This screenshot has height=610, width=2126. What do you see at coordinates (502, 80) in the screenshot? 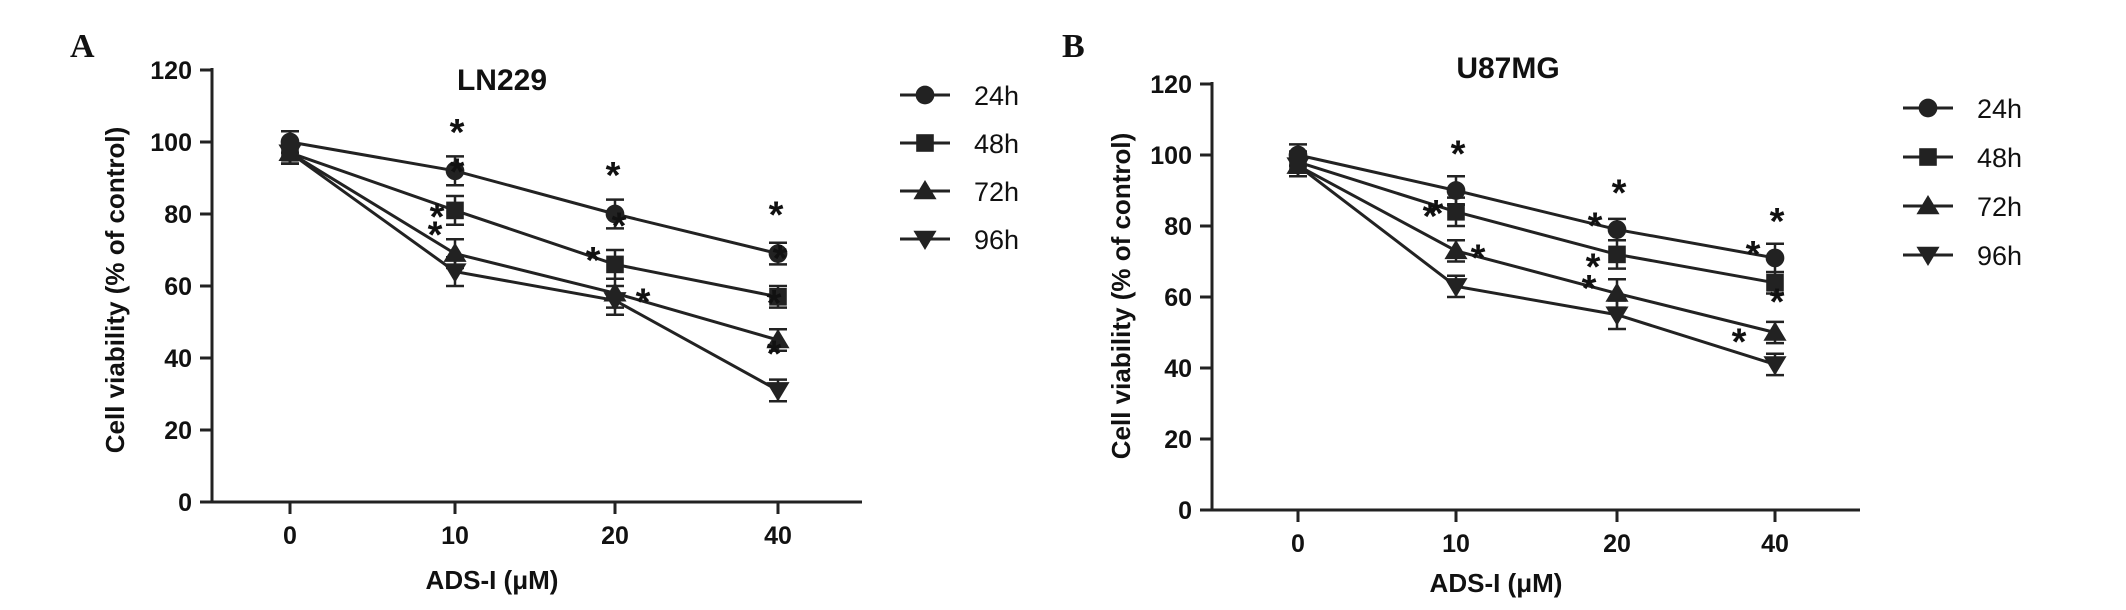
I see `chart-title: LN229` at bounding box center [502, 80].